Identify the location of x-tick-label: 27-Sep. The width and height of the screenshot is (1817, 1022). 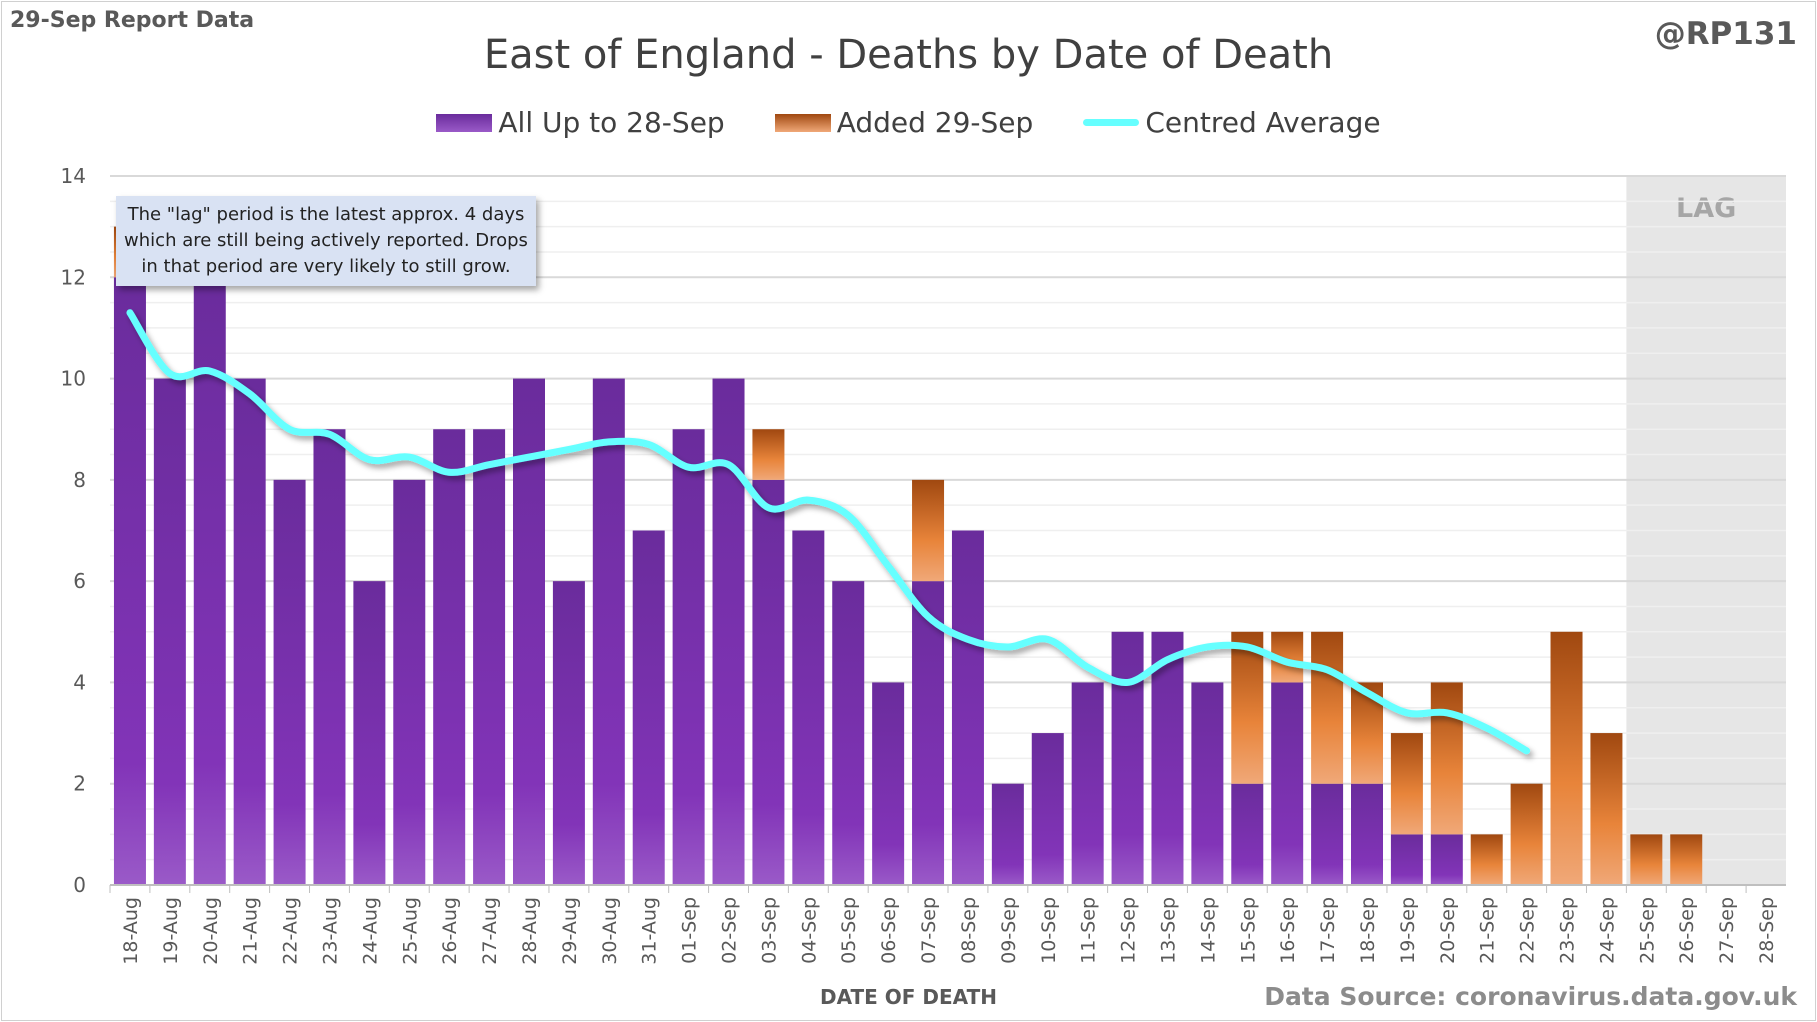
(1727, 930).